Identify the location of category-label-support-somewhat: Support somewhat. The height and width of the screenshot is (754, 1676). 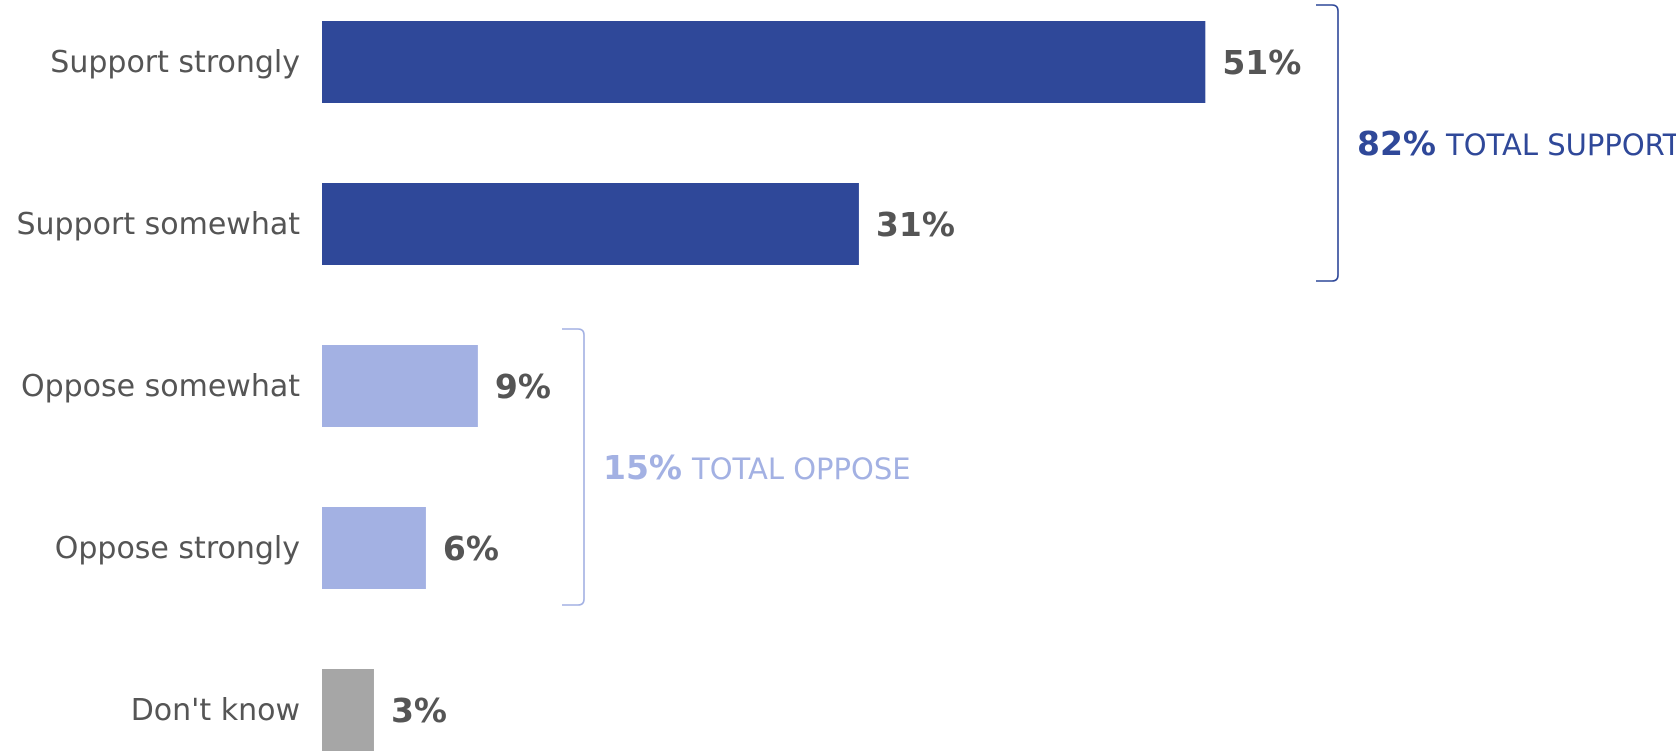
(159, 224).